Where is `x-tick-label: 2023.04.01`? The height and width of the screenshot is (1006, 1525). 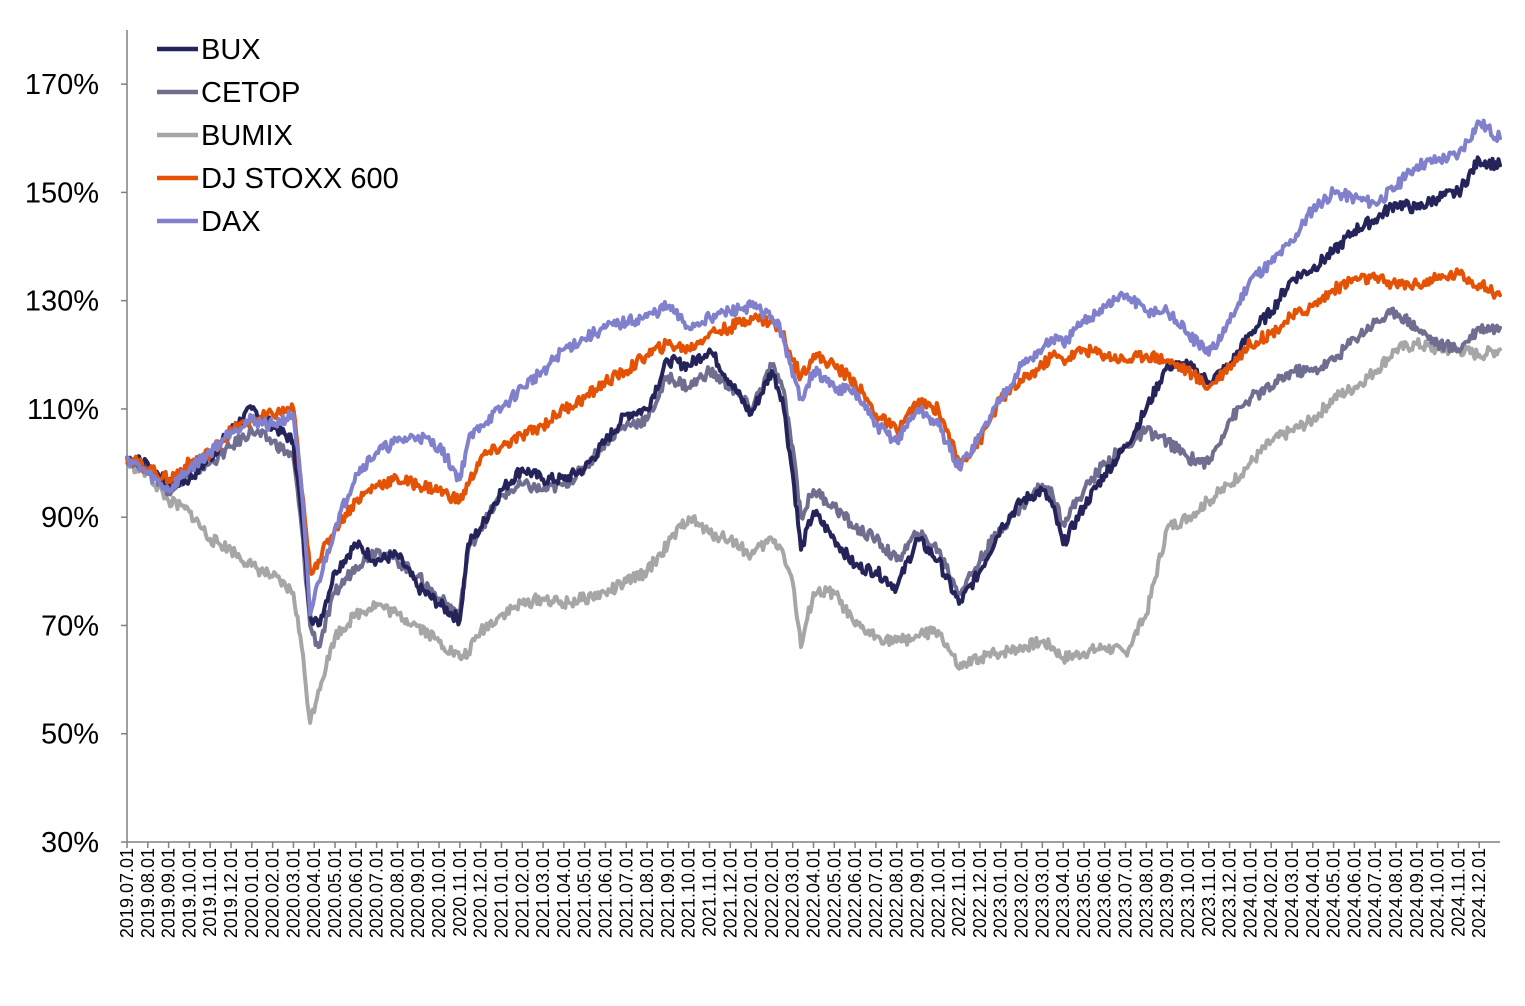
x-tick-label: 2023.04.01 is located at coordinates (1063, 893).